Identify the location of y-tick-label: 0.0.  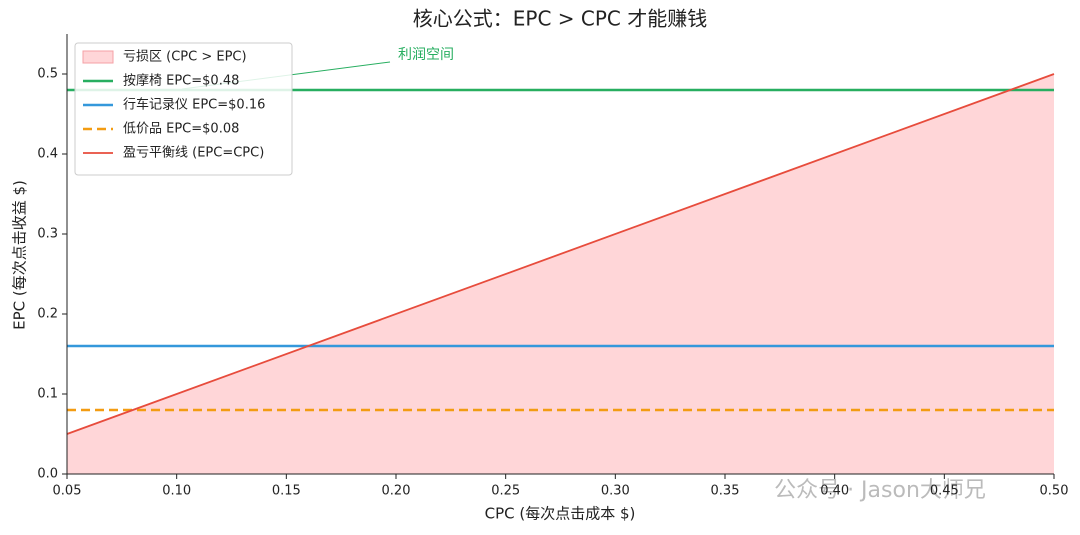
(47, 474).